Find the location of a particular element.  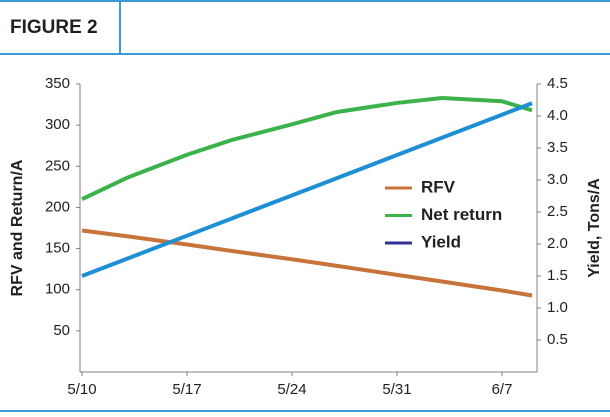

y2-tick-label: 3.5 is located at coordinates (557, 147).